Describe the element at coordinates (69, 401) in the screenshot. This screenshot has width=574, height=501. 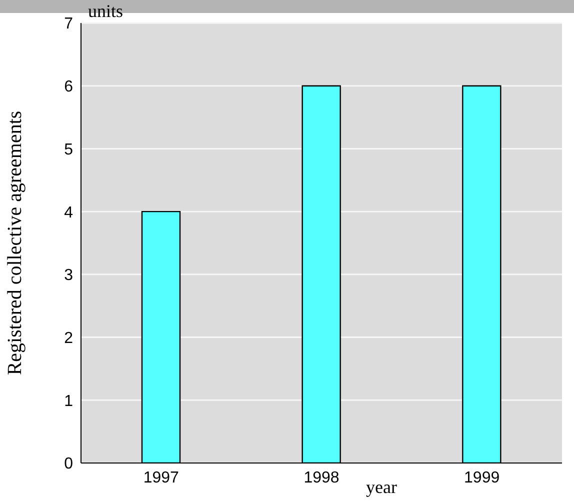
I see `y-tick-label: 1` at that location.